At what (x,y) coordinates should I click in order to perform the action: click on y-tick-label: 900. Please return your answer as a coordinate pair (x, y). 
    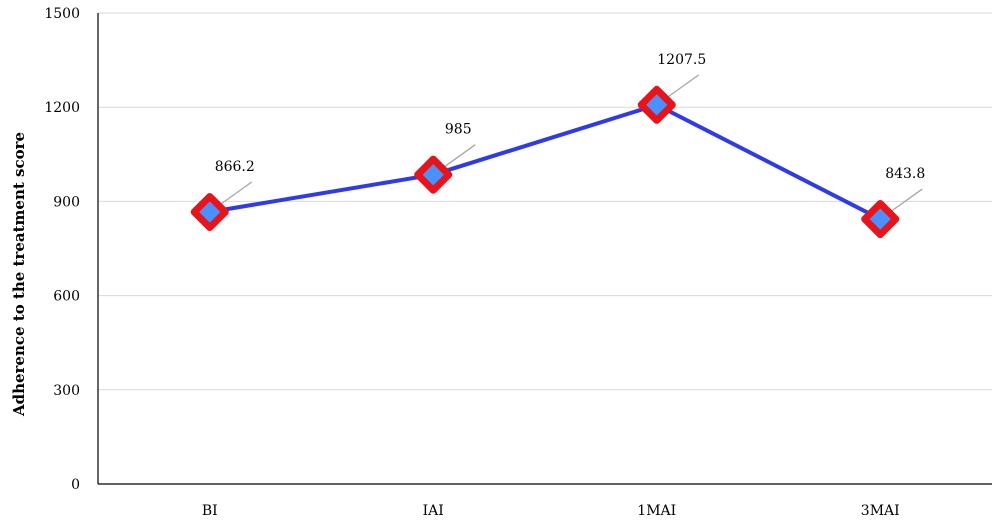
    Looking at the image, I should click on (66, 202).